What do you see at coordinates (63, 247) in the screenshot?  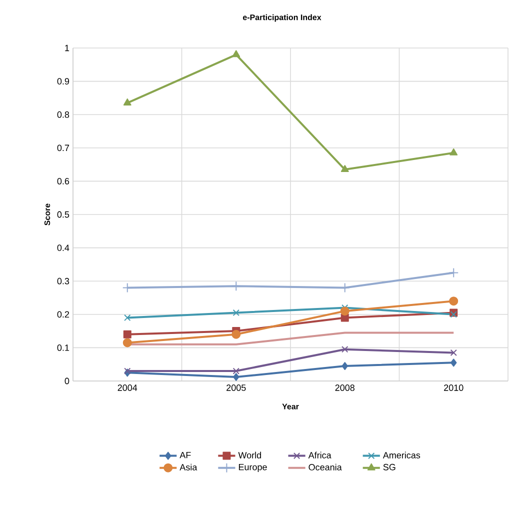 I see `y-tick-label: 0.4` at bounding box center [63, 247].